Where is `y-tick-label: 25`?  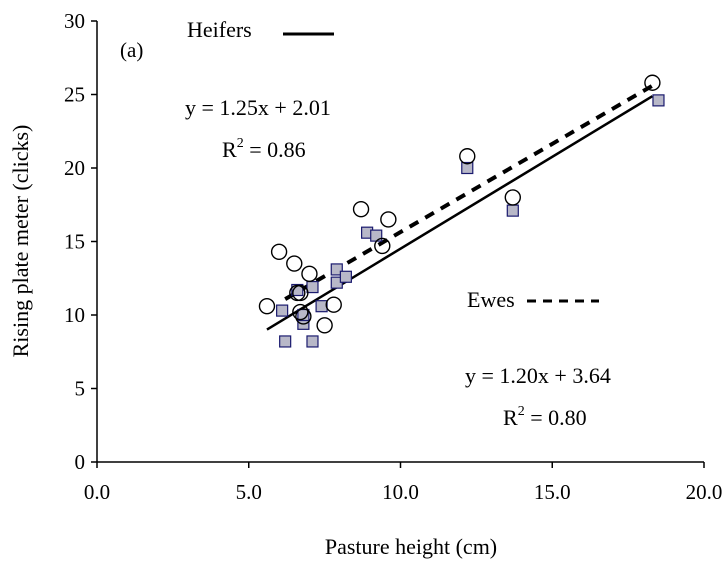 y-tick-label: 25 is located at coordinates (74, 95).